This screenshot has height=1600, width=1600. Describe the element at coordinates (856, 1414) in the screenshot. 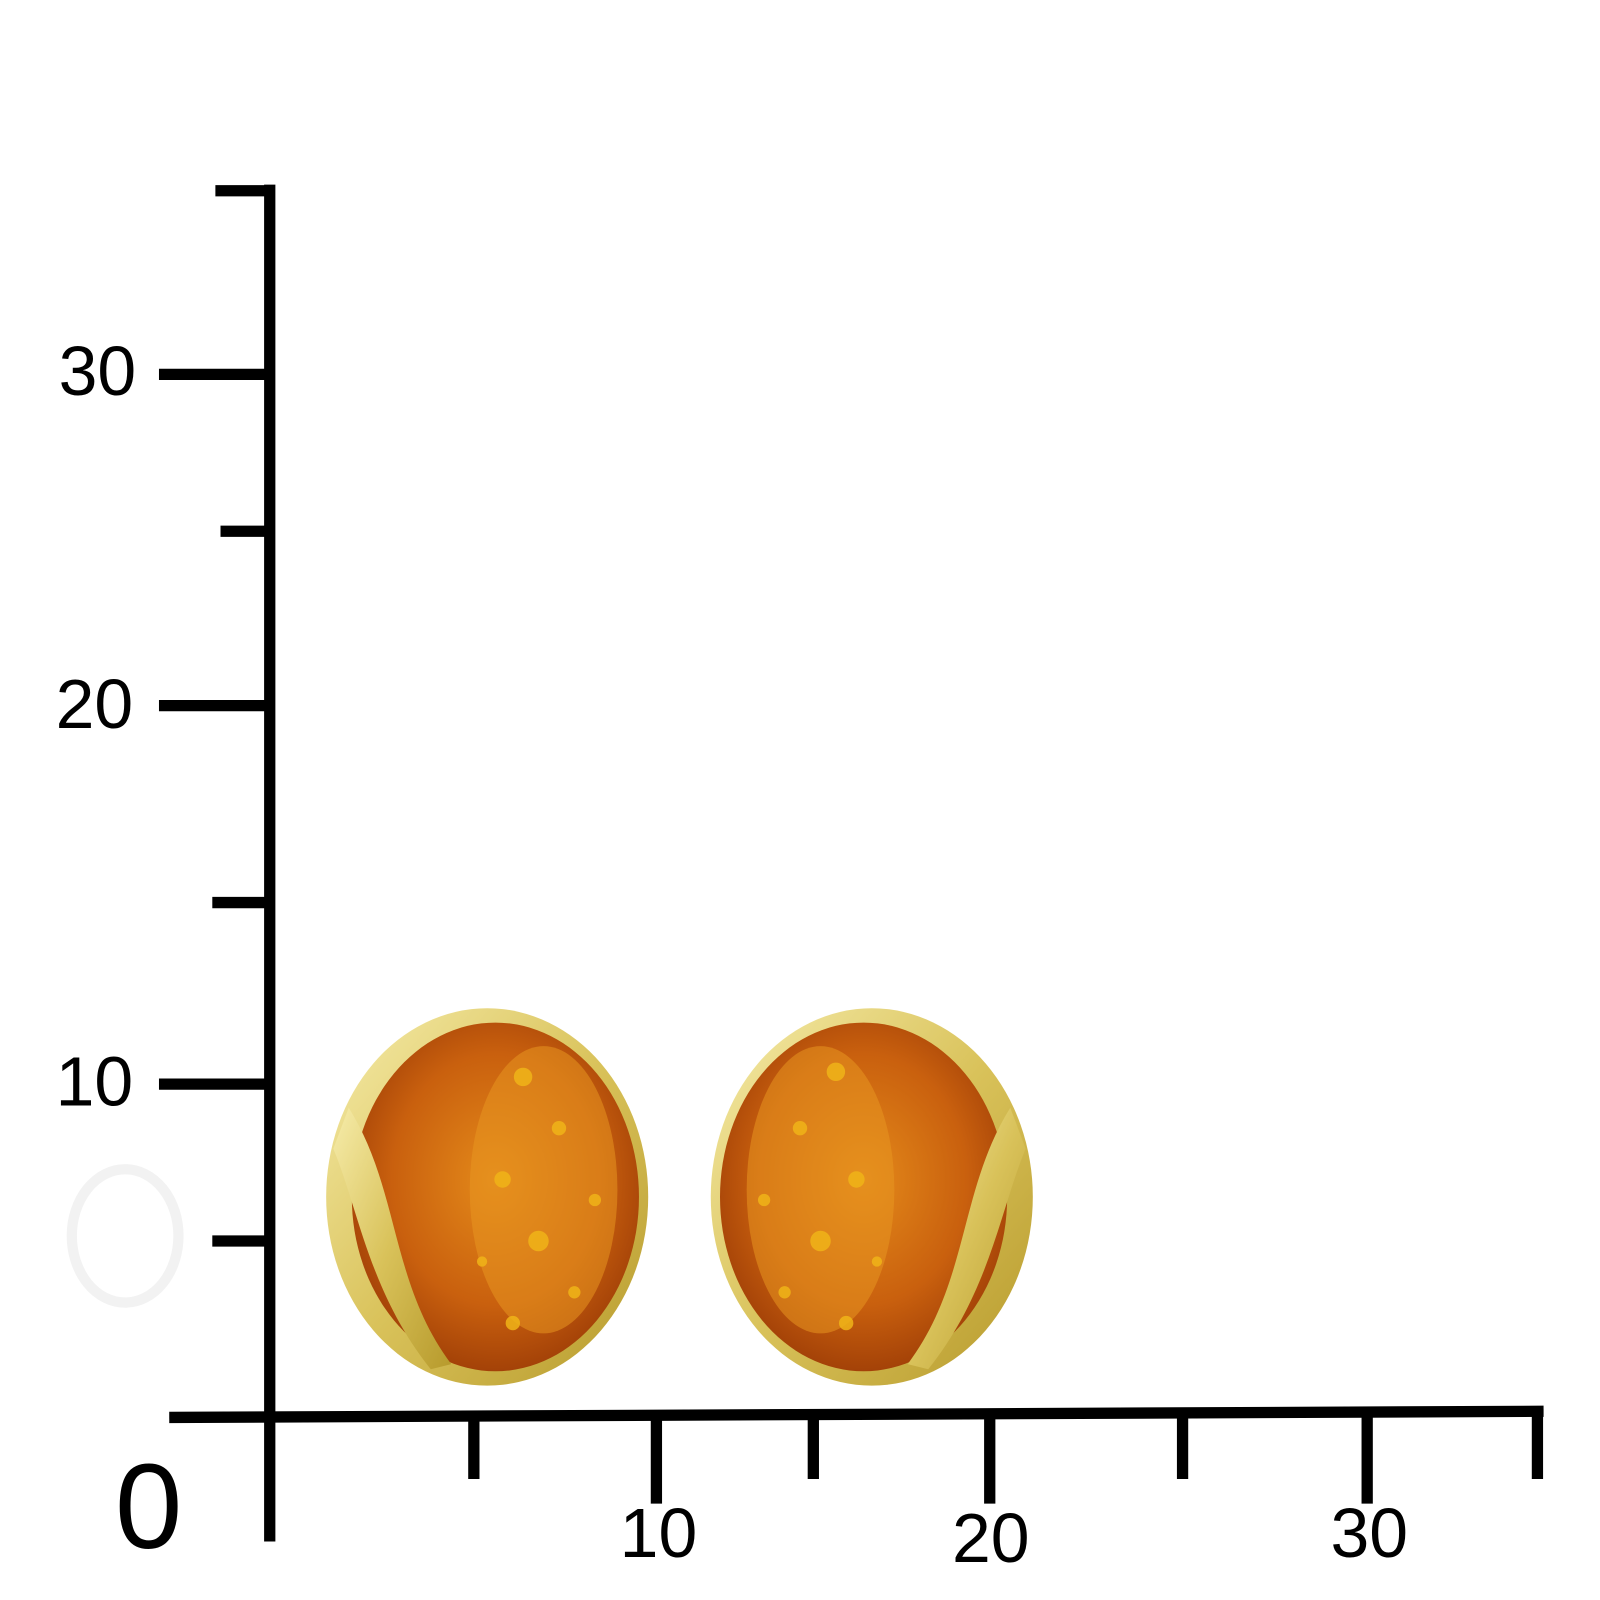

I see `x-axis-line` at that location.